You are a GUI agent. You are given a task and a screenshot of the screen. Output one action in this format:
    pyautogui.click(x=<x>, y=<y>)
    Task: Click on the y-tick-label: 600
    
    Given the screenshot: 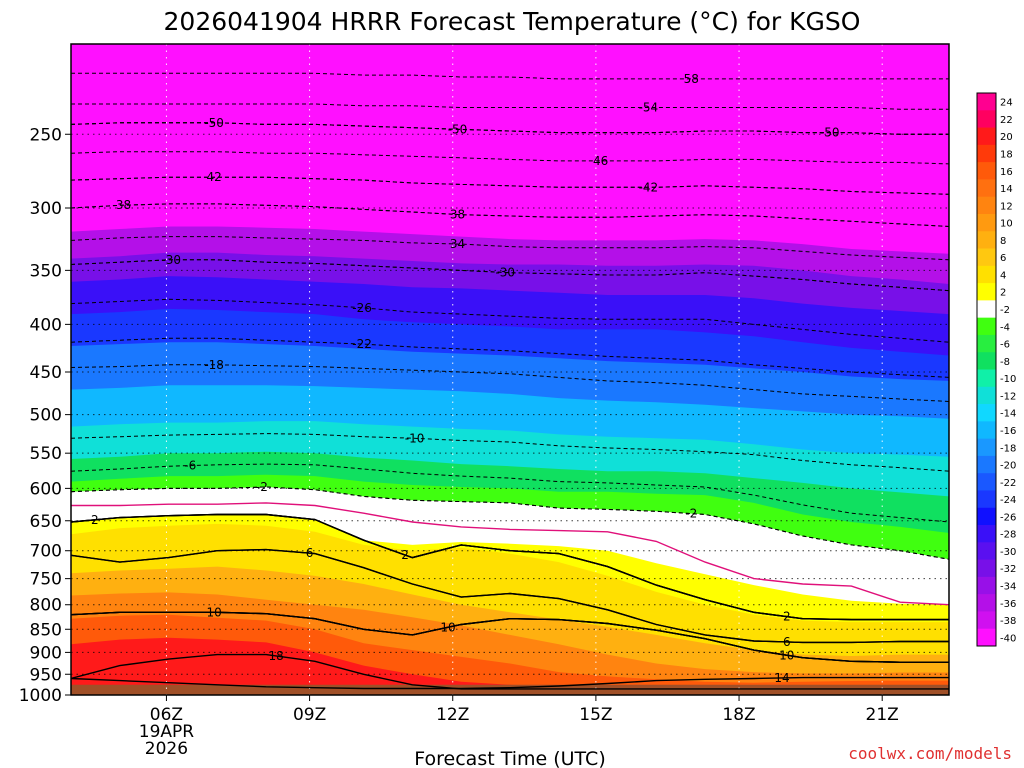 What is the action you would take?
    pyautogui.click(x=46, y=489)
    